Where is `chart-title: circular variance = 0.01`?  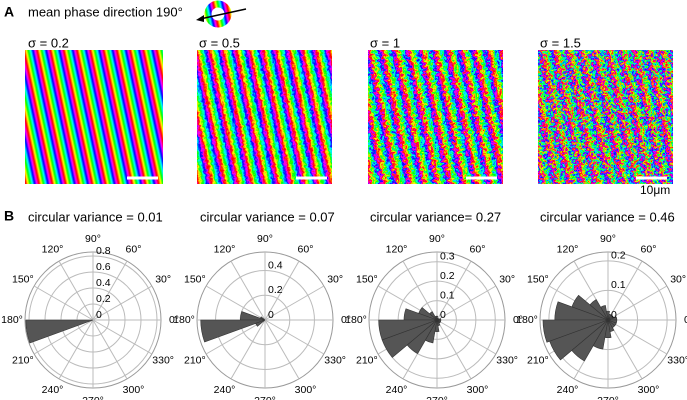 chart-title: circular variance = 0.01 is located at coordinates (95, 216).